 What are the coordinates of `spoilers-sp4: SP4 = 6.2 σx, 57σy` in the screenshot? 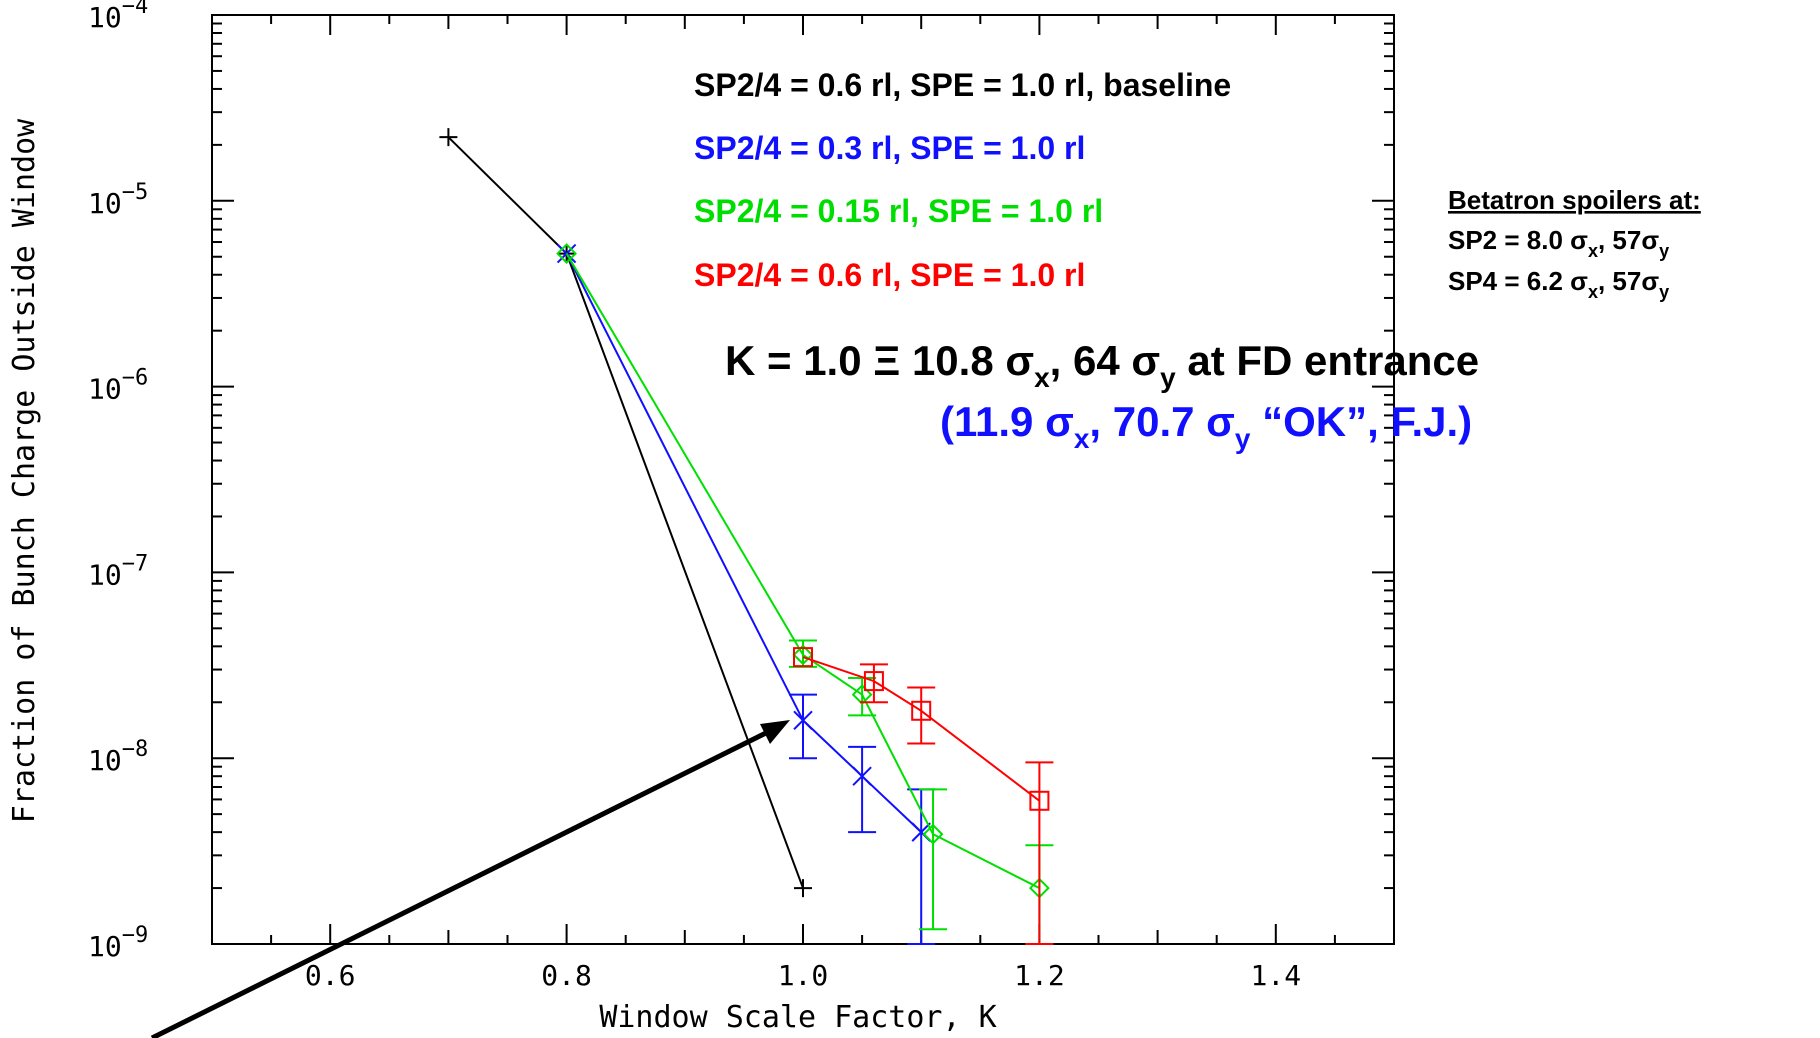 It's located at (1558, 284).